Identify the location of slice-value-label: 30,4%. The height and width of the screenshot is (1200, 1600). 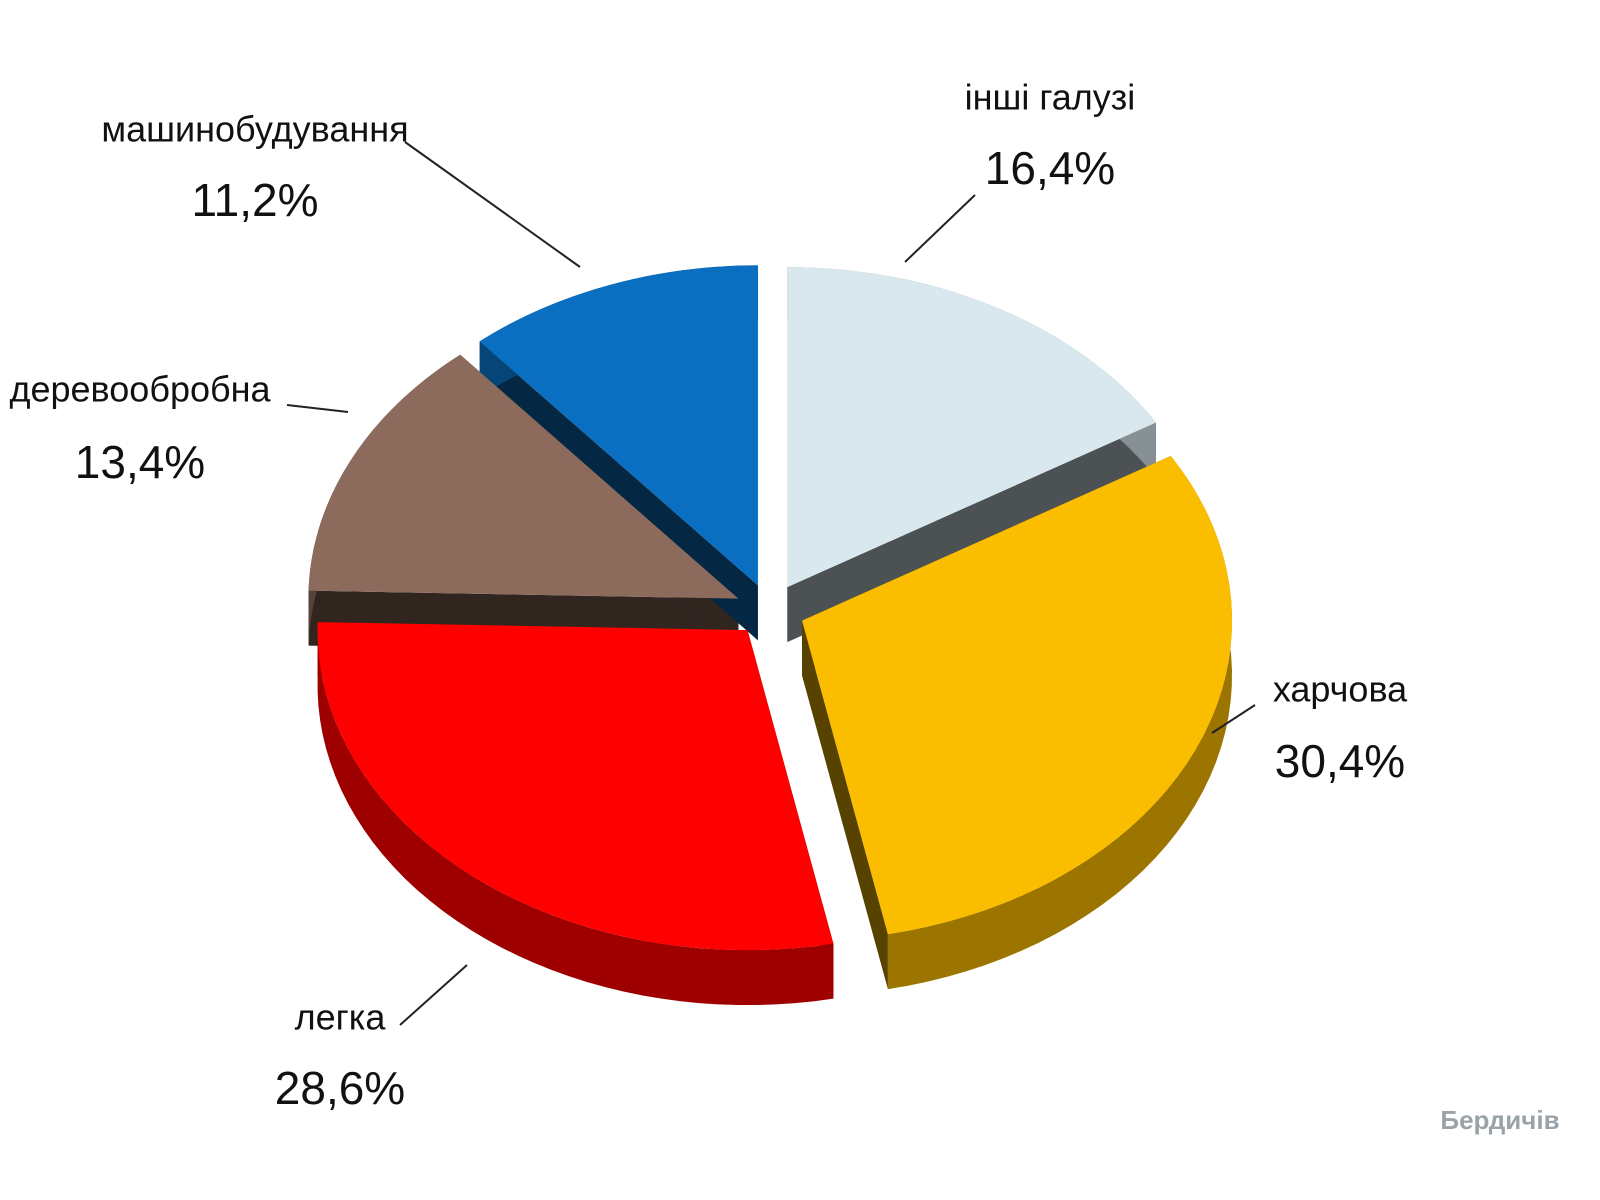
(1340, 761).